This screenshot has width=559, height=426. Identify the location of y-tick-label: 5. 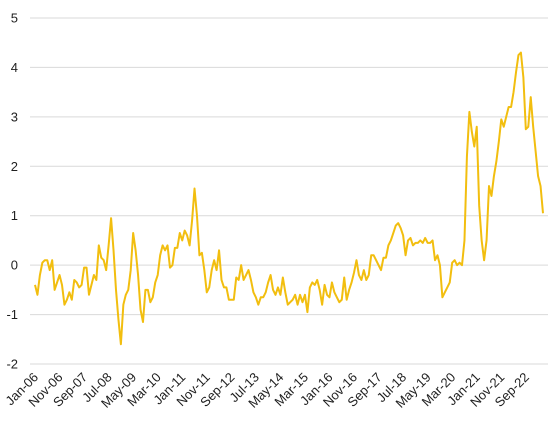
(14, 18).